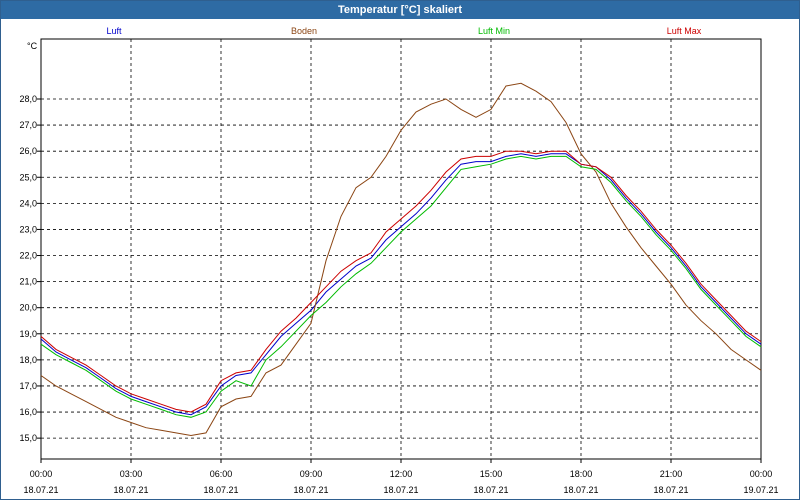 This screenshot has width=800, height=501. I want to click on y-tick-label: 21,0, so click(28, 282).